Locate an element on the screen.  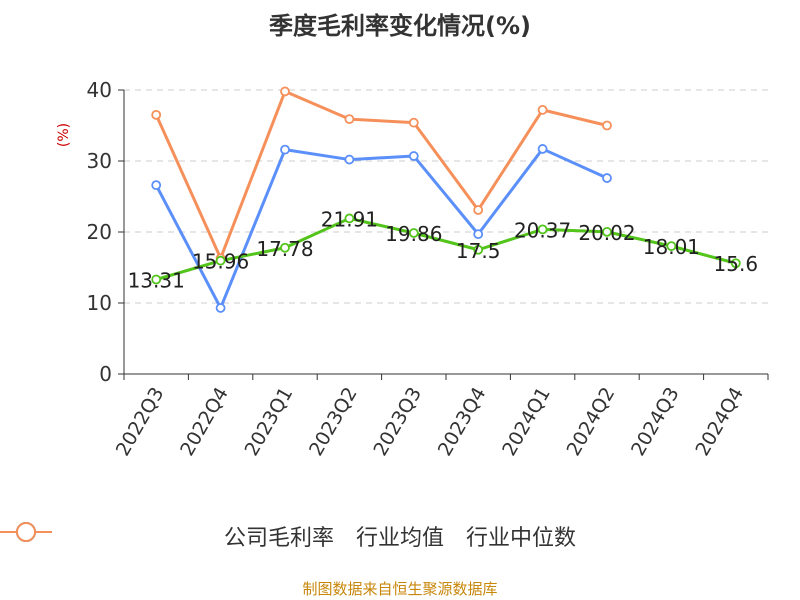
legend-item: 行业均值 is located at coordinates (222, 536).